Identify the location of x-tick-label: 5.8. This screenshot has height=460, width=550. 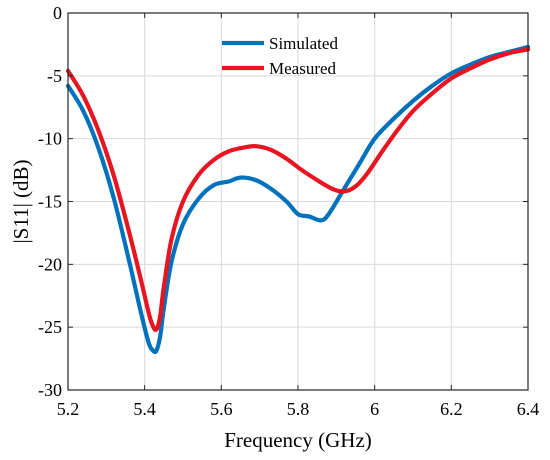
(298, 409).